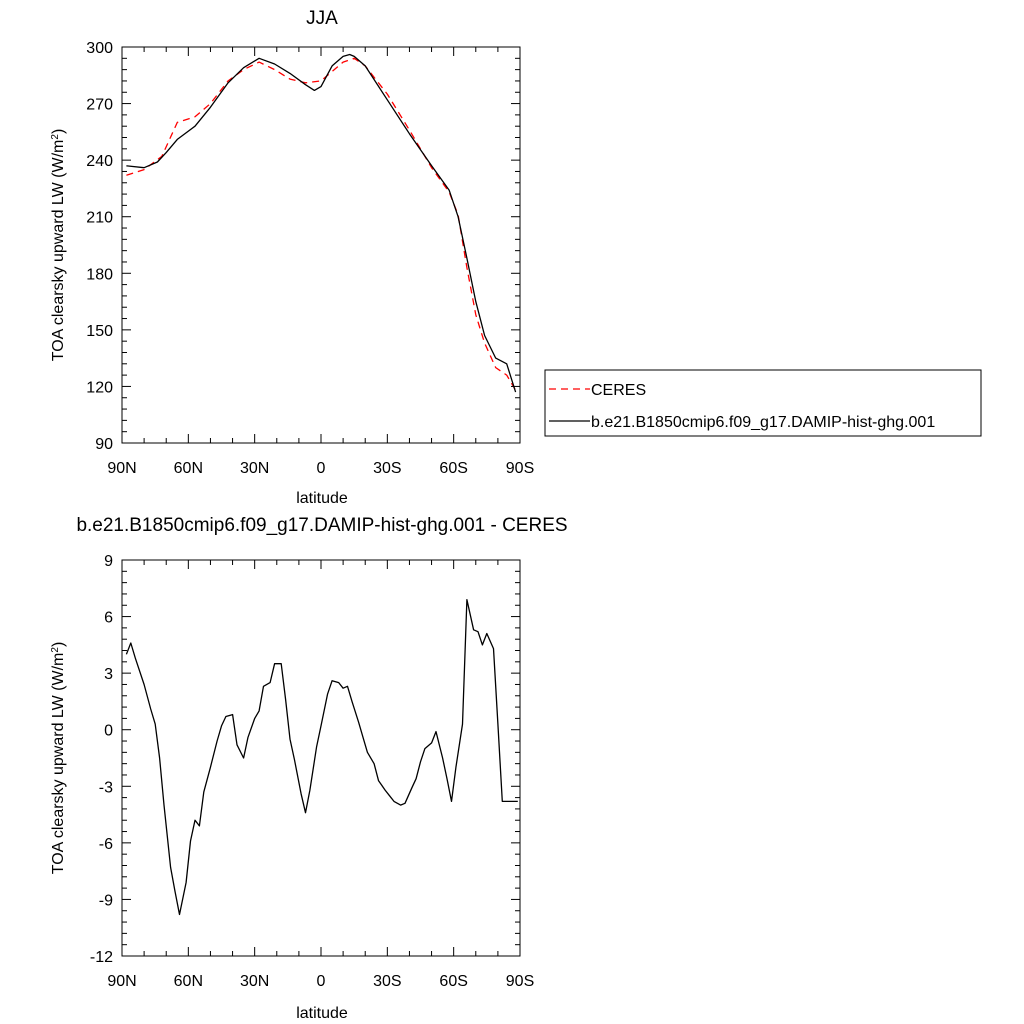 This screenshot has height=1024, width=1024. What do you see at coordinates (99, 218) in the screenshot?
I see `top-ytick-label: 210` at bounding box center [99, 218].